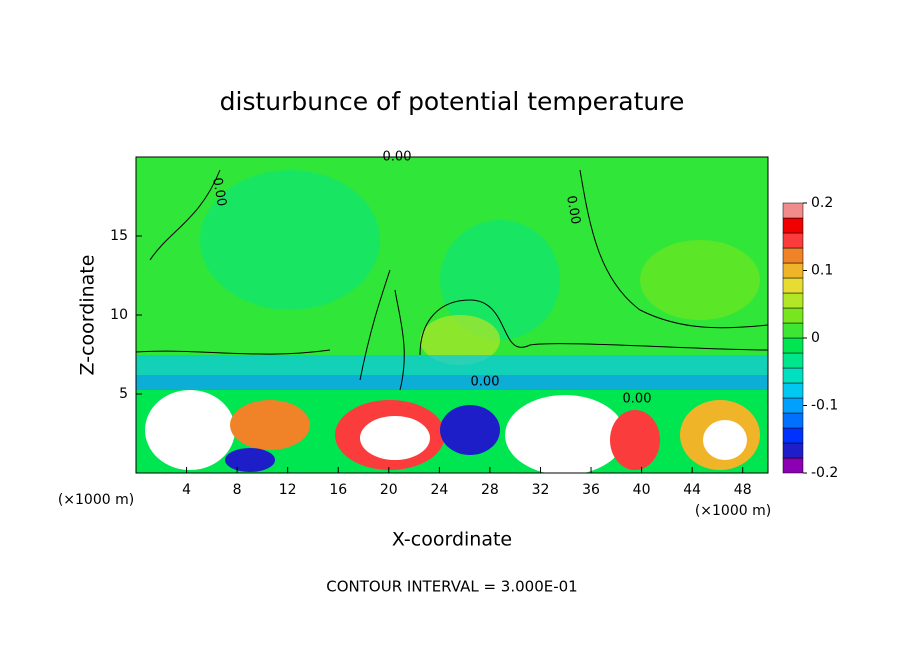  What do you see at coordinates (692, 490) in the screenshot?
I see `x-tick-label: 44` at bounding box center [692, 490].